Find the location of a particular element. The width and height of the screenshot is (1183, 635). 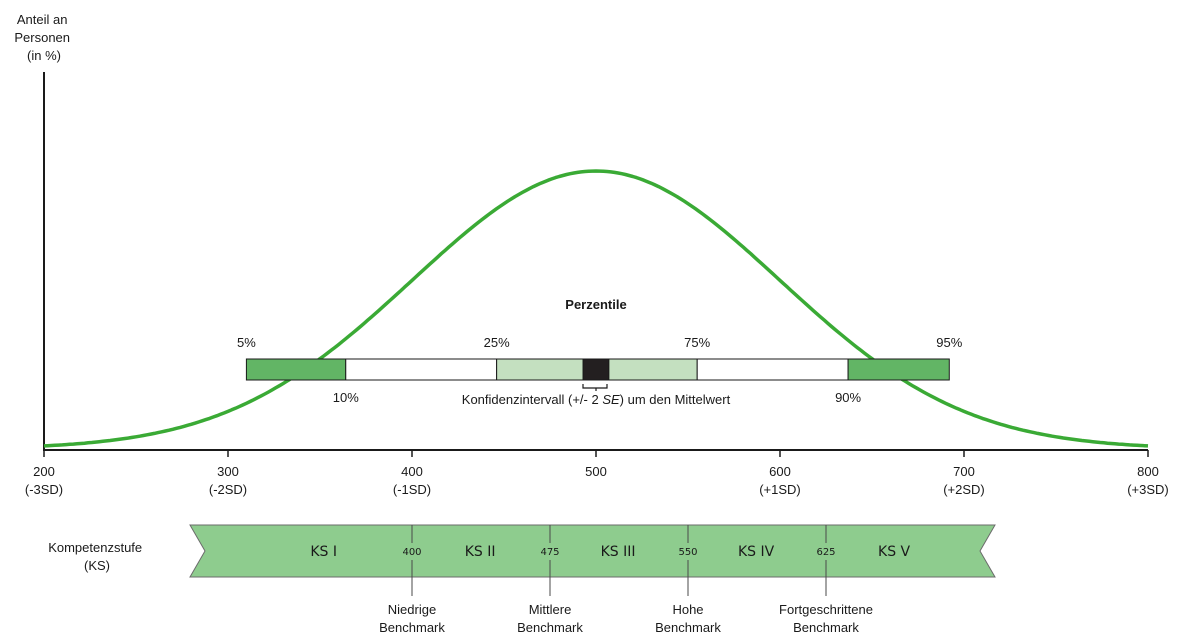

y-axis-label-line-3: (in %) is located at coordinates (44, 55).